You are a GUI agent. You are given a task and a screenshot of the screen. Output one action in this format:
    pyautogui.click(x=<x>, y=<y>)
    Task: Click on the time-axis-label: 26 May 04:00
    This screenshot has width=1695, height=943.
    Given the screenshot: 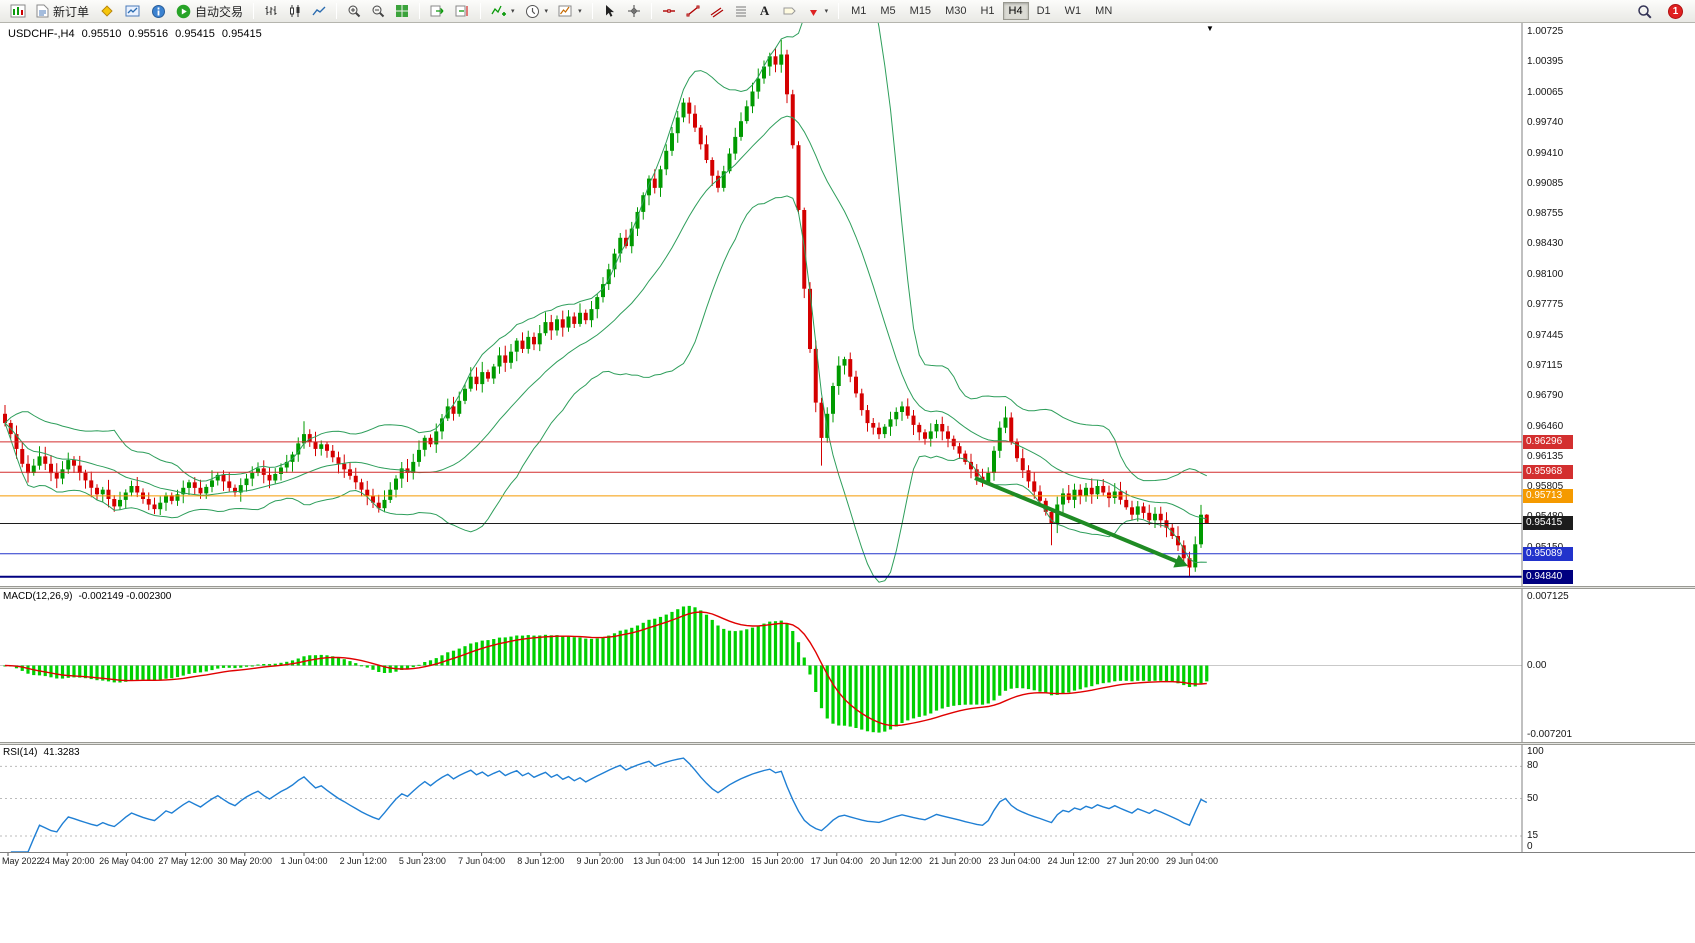 What is the action you would take?
    pyautogui.click(x=126, y=861)
    